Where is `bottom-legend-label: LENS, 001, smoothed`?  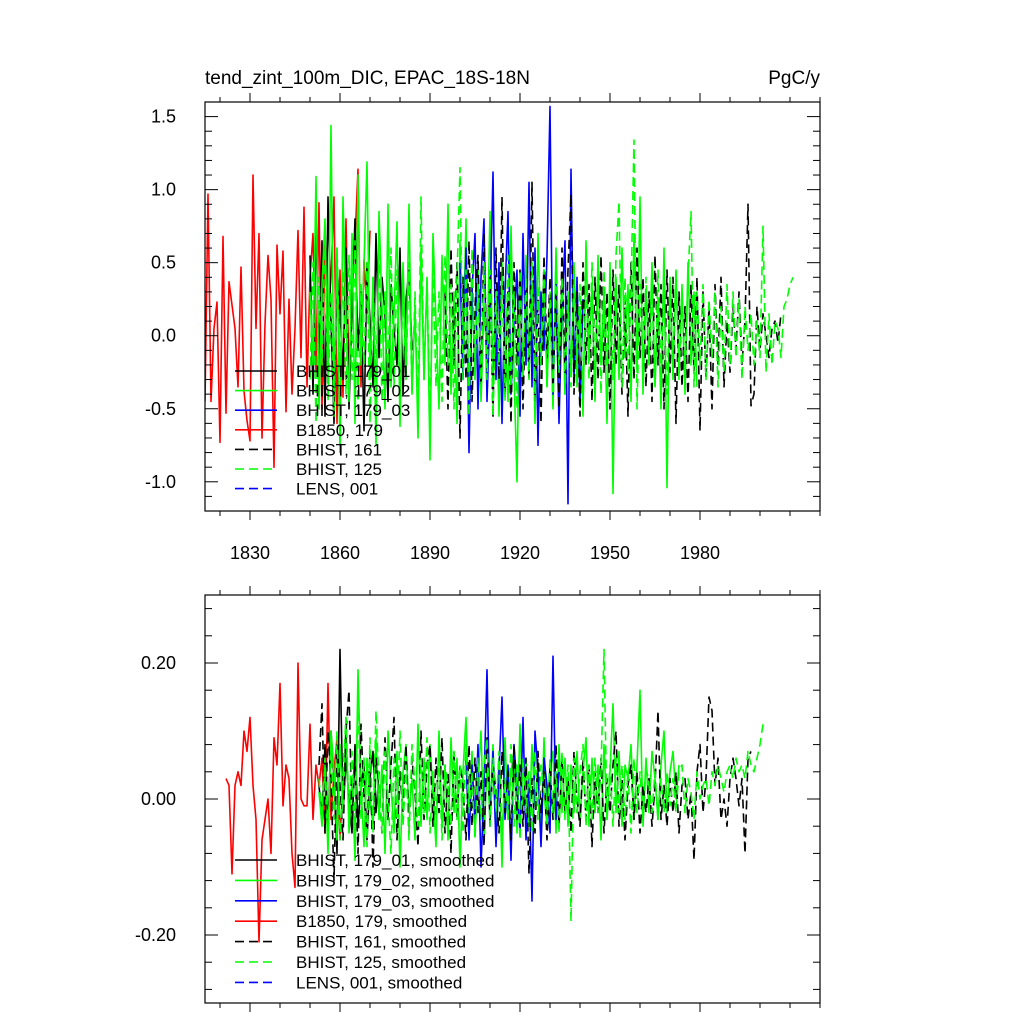 bottom-legend-label: LENS, 001, smoothed is located at coordinates (379, 982).